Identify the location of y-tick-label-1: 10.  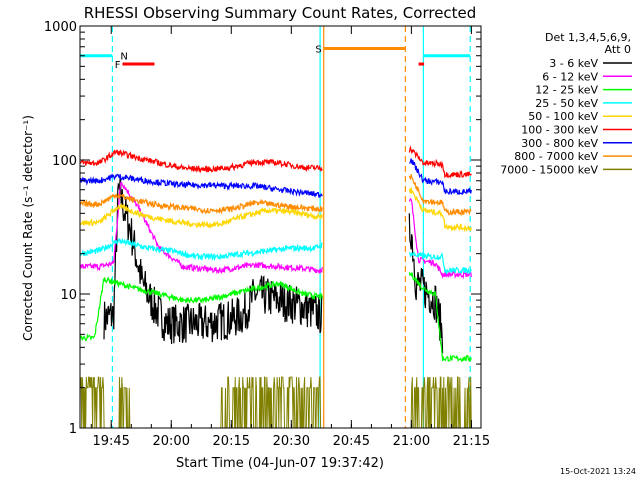
(68, 295).